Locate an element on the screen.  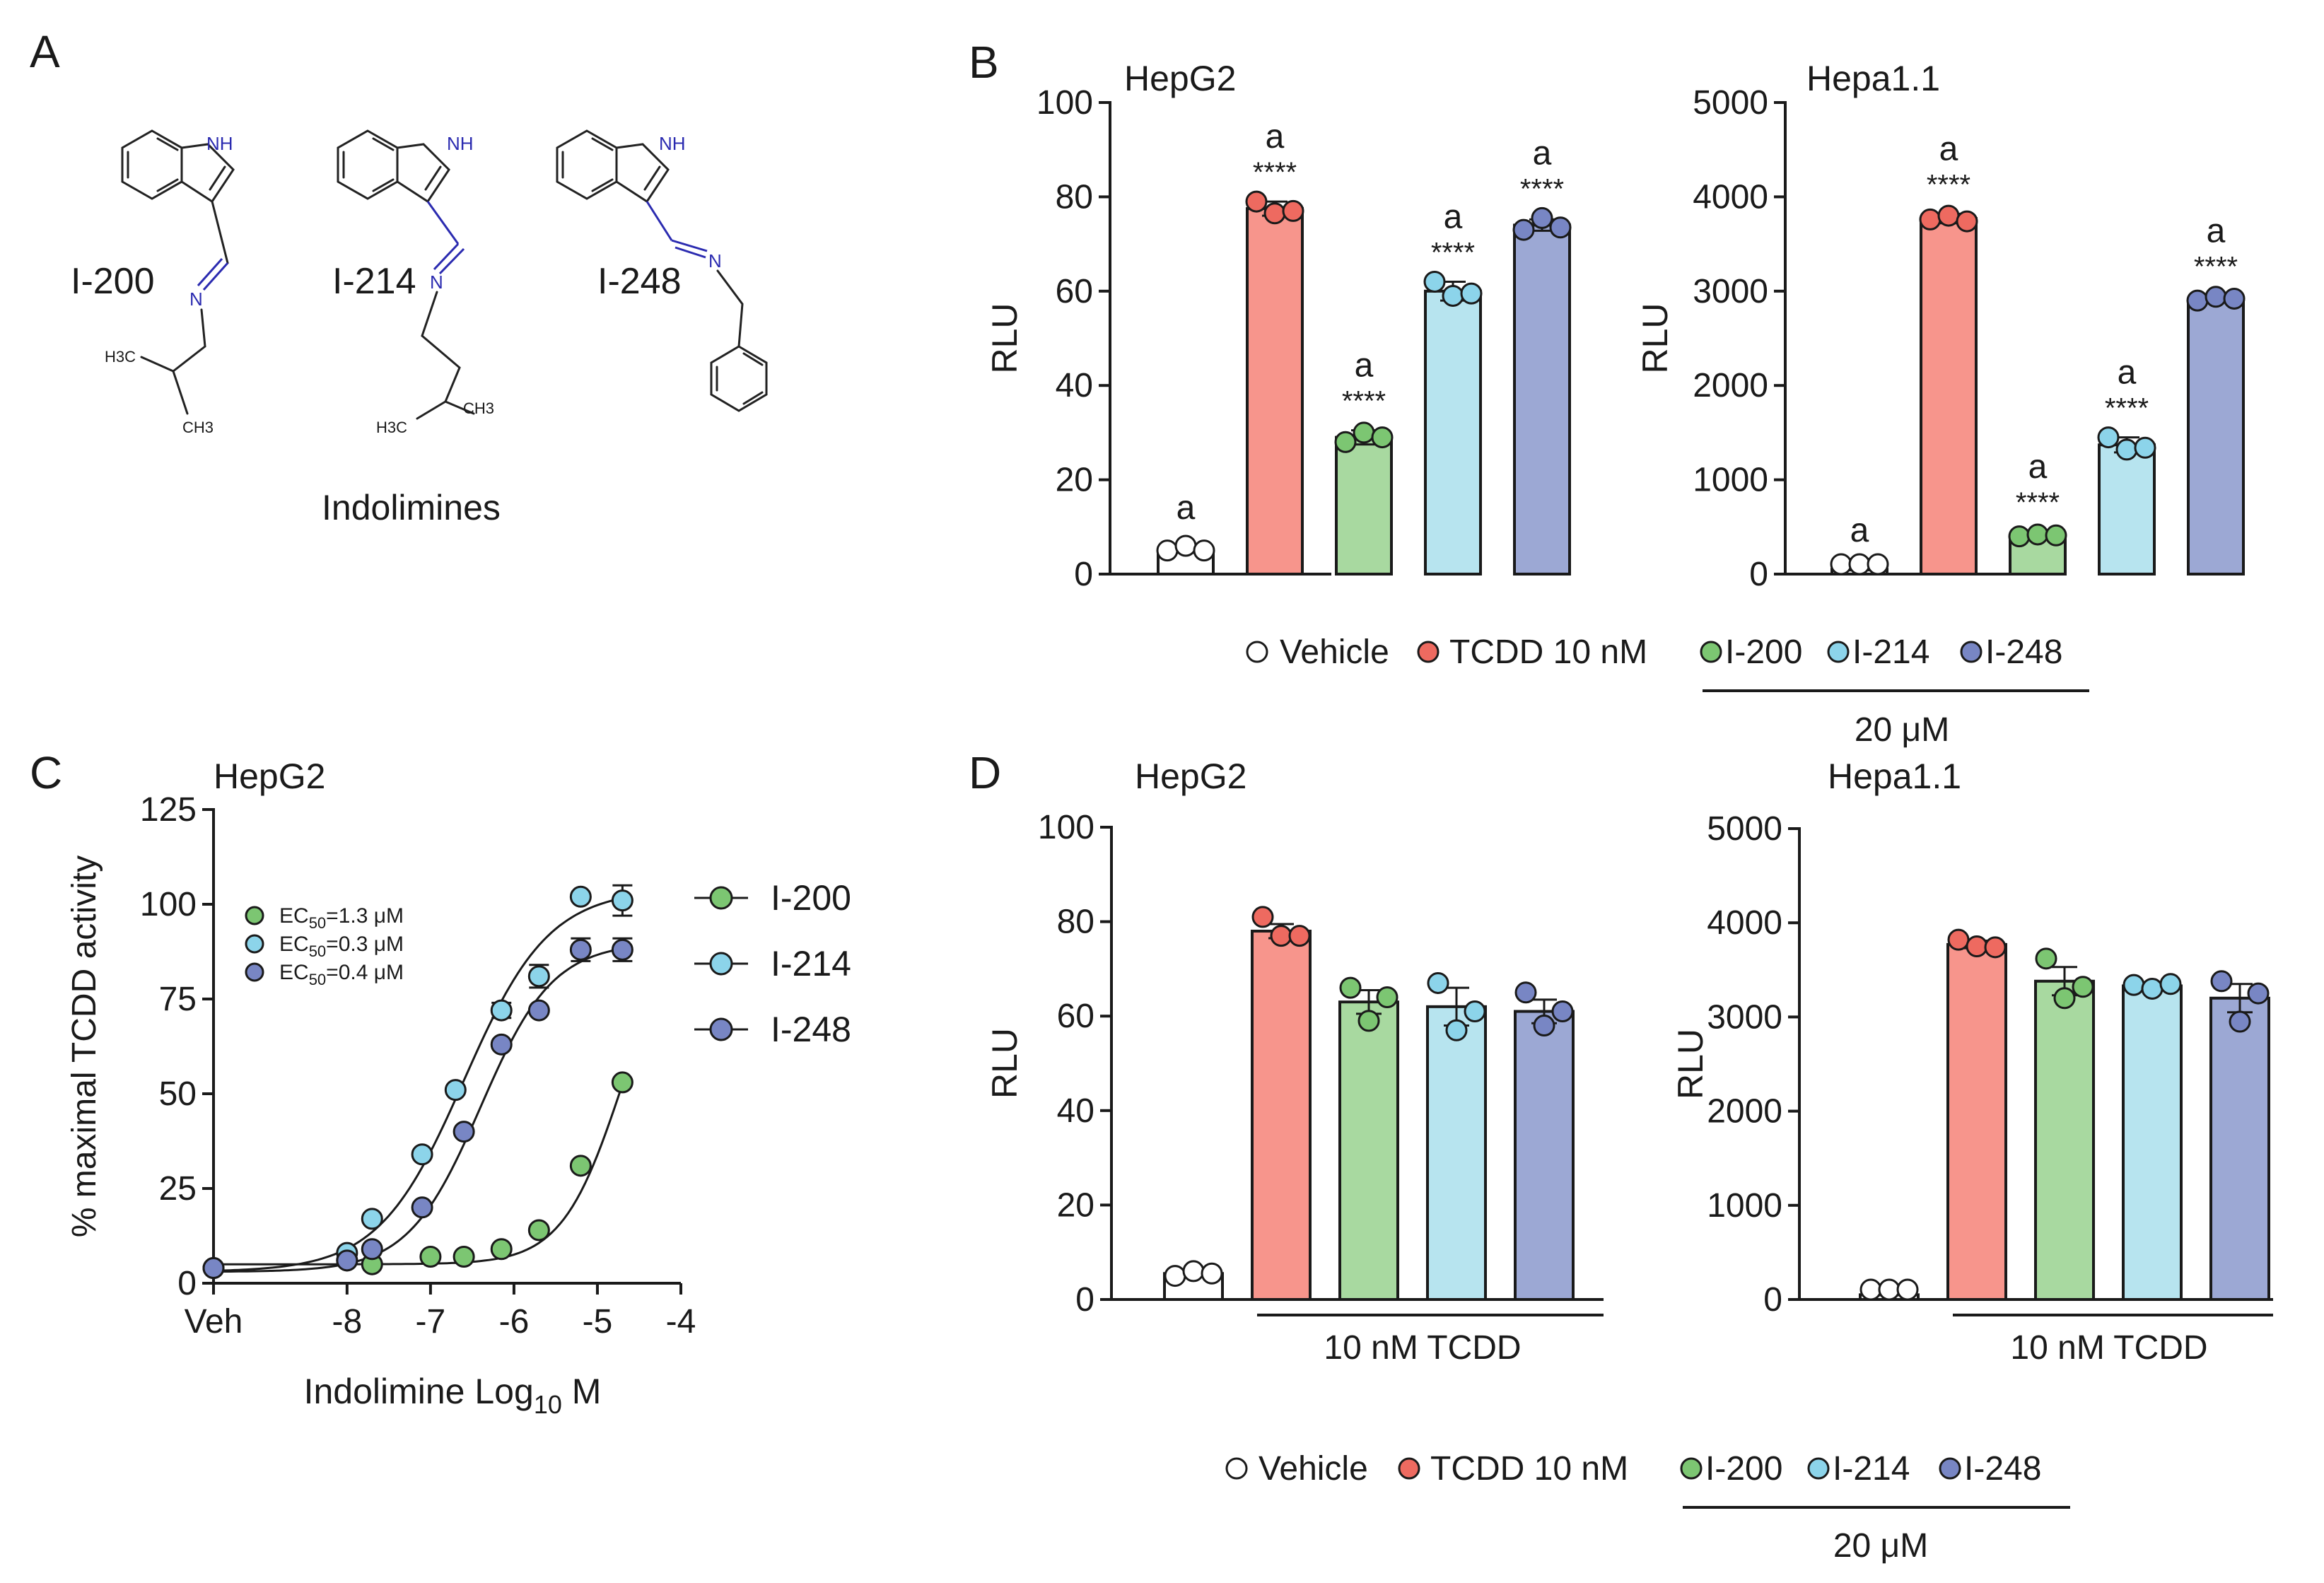
significance-stars: **** is located at coordinates (2216, 266).